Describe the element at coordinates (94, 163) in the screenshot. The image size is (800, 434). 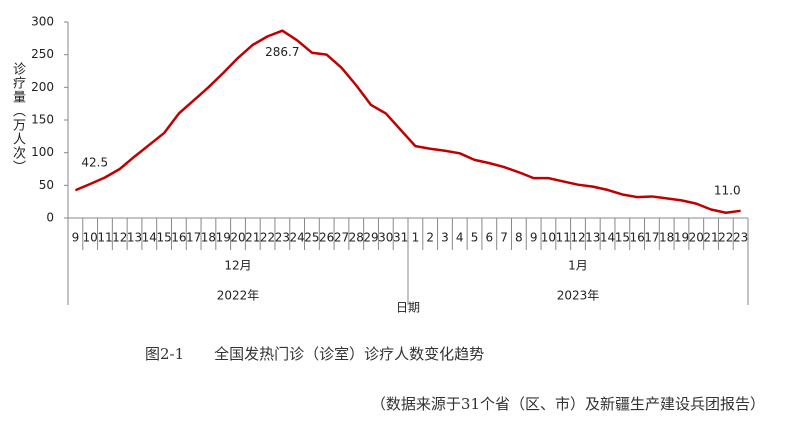
I see `data-label: 42.5` at that location.